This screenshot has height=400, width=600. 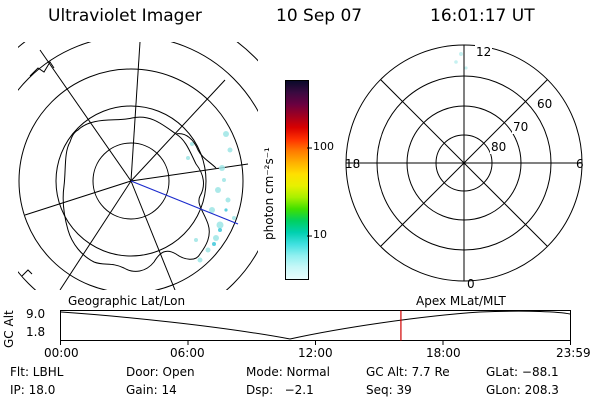 What do you see at coordinates (471, 284) in the screenshot?
I see `mlt-label-0: 0` at bounding box center [471, 284].